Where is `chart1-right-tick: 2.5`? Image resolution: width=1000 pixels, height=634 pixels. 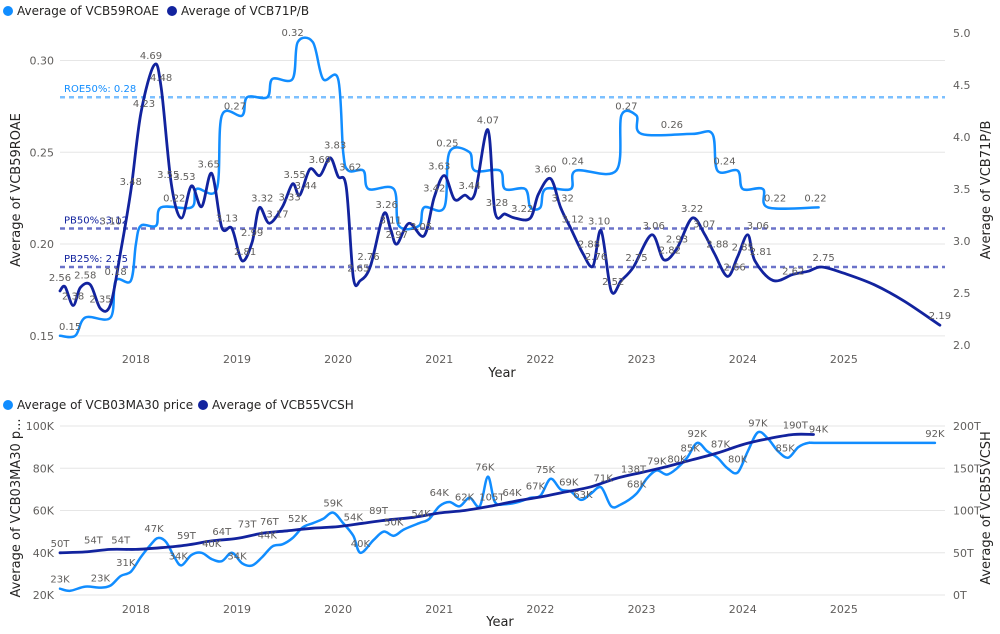 chart1-right-tick: 2.5 is located at coordinates (962, 293).